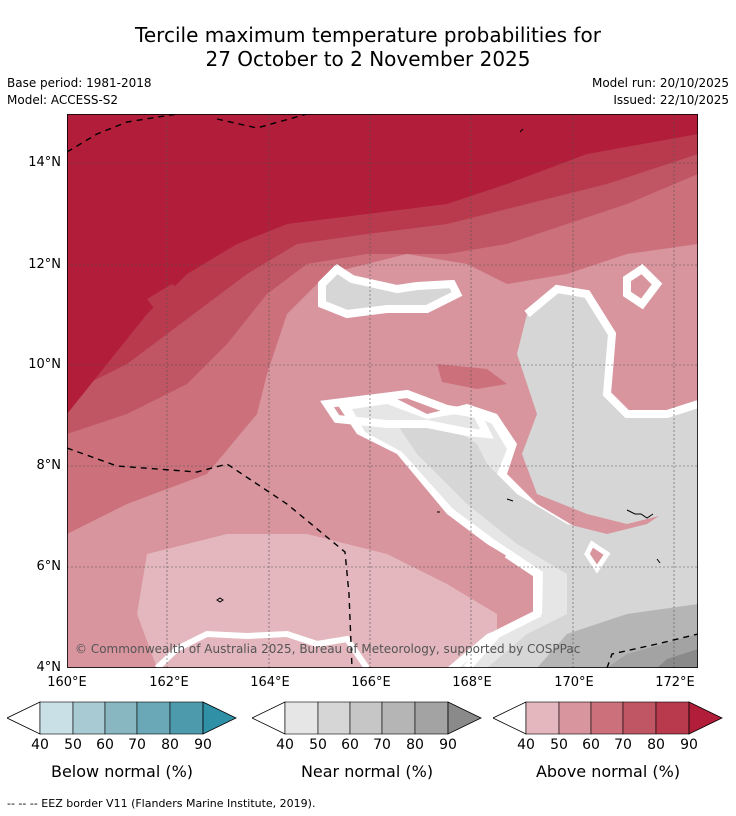 Image resolution: width=736 pixels, height=816 pixels. I want to click on area-near-50-north, so click(607, 406).